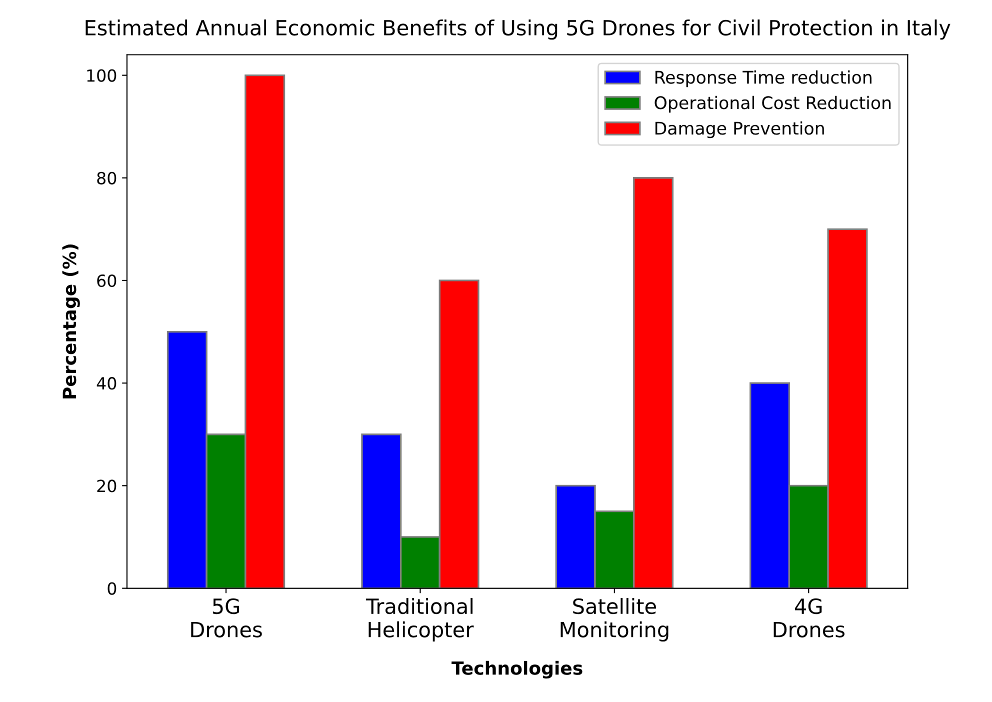  I want to click on x-tick-label: Traditional Helicopter, so click(420, 620).